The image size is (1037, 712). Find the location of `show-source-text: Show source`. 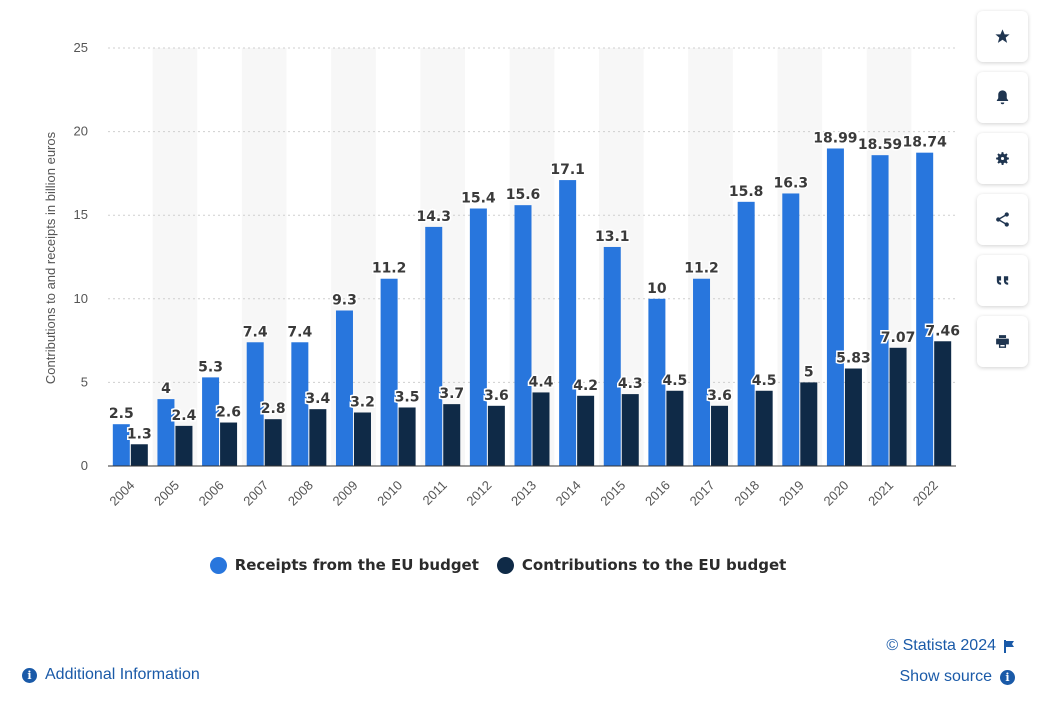

show-source-text: Show source is located at coordinates (946, 676).